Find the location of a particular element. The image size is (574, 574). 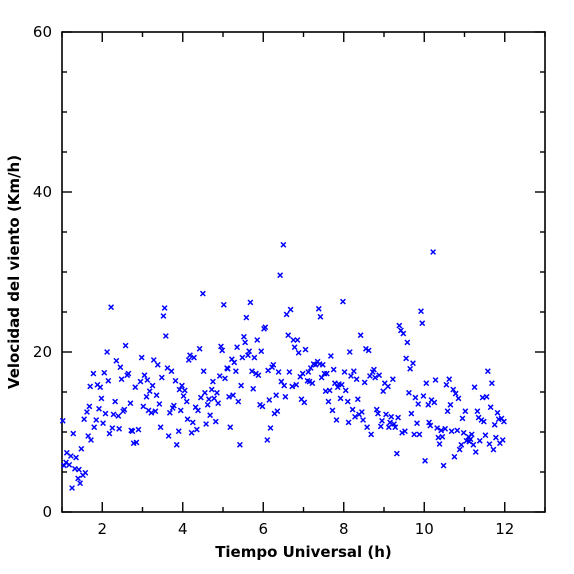

y-tick-label: 40 is located at coordinates (42, 192).